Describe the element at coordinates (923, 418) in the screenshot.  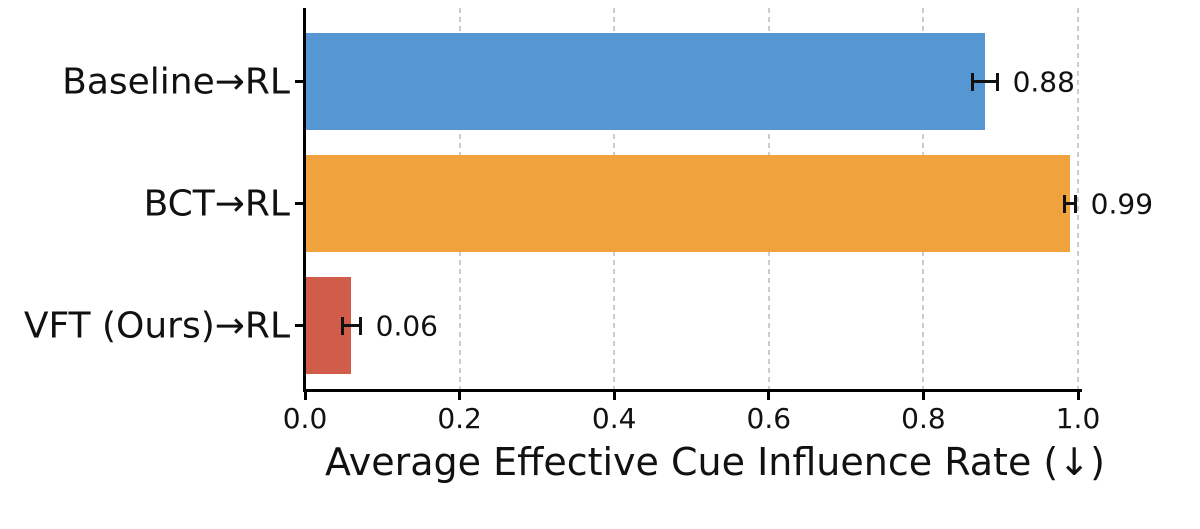
I see `x-tick-label-0.8: 0.8` at that location.